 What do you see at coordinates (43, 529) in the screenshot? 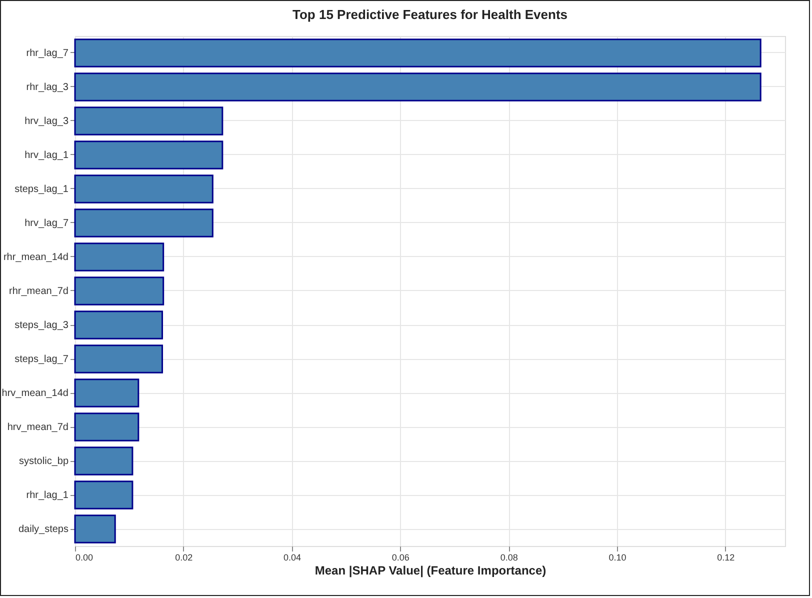
I see `y-tick-label: daily_steps` at bounding box center [43, 529].